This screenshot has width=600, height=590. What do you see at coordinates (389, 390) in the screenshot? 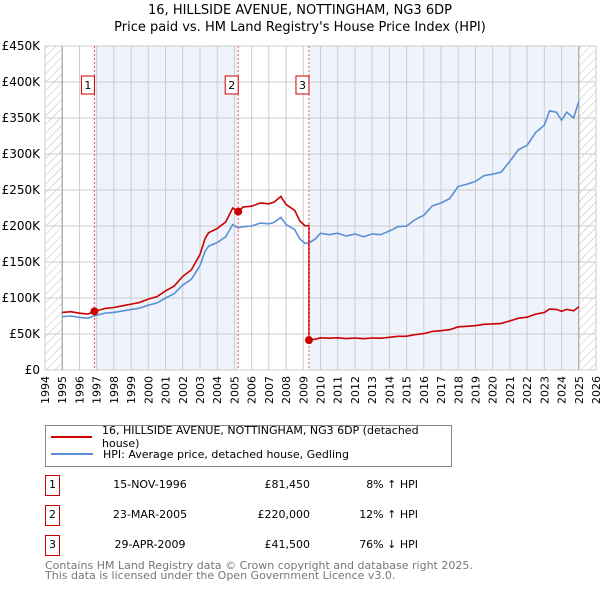
I see `x-tick-label: 2014` at bounding box center [389, 390].